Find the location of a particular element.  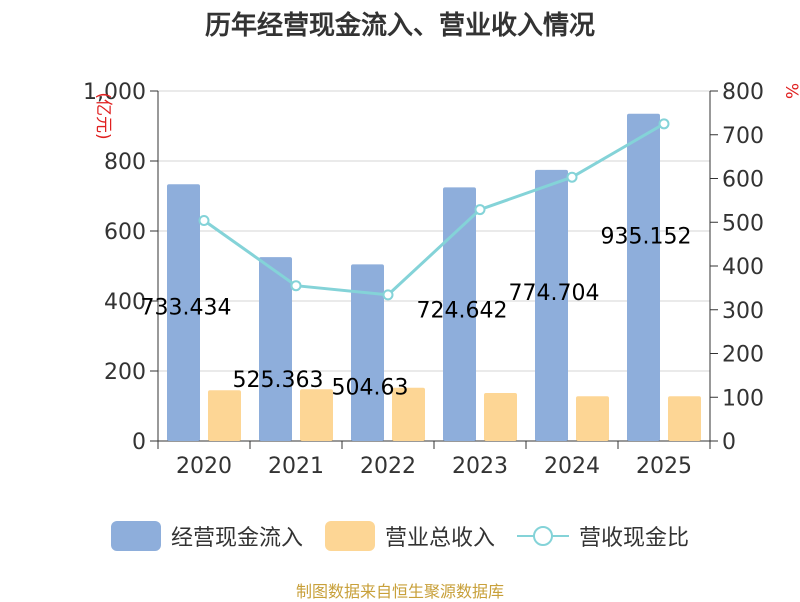

legend-item-ratio: 营收现金比 is located at coordinates (603, 536).